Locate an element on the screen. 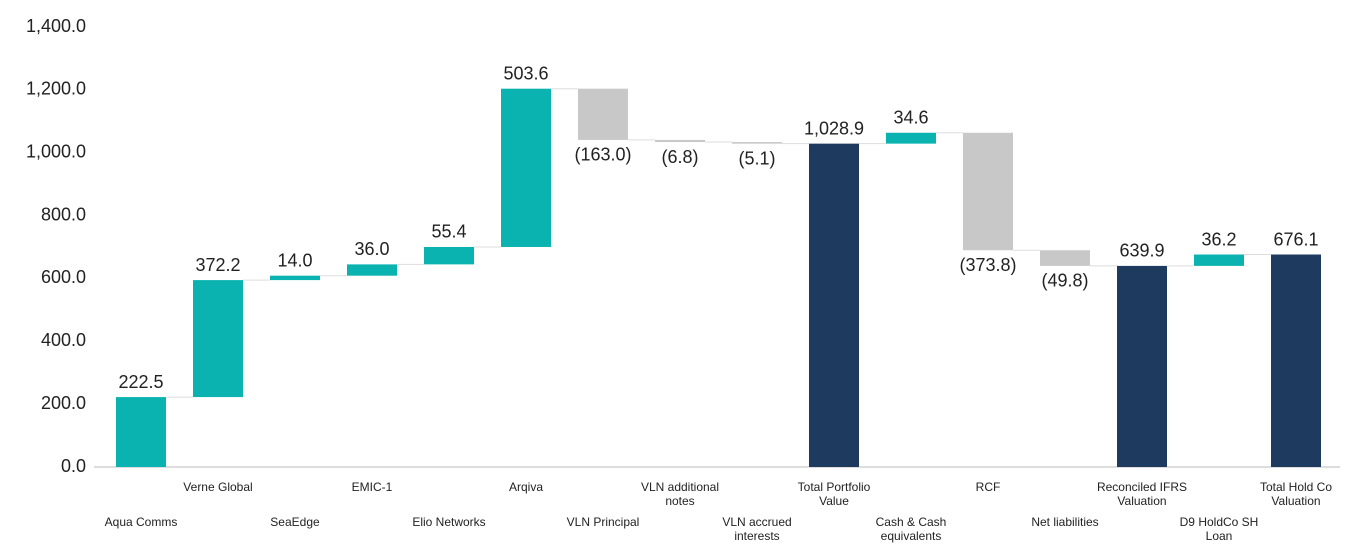 This screenshot has height=546, width=1346. x-tick-label: Arqiva is located at coordinates (525, 487).